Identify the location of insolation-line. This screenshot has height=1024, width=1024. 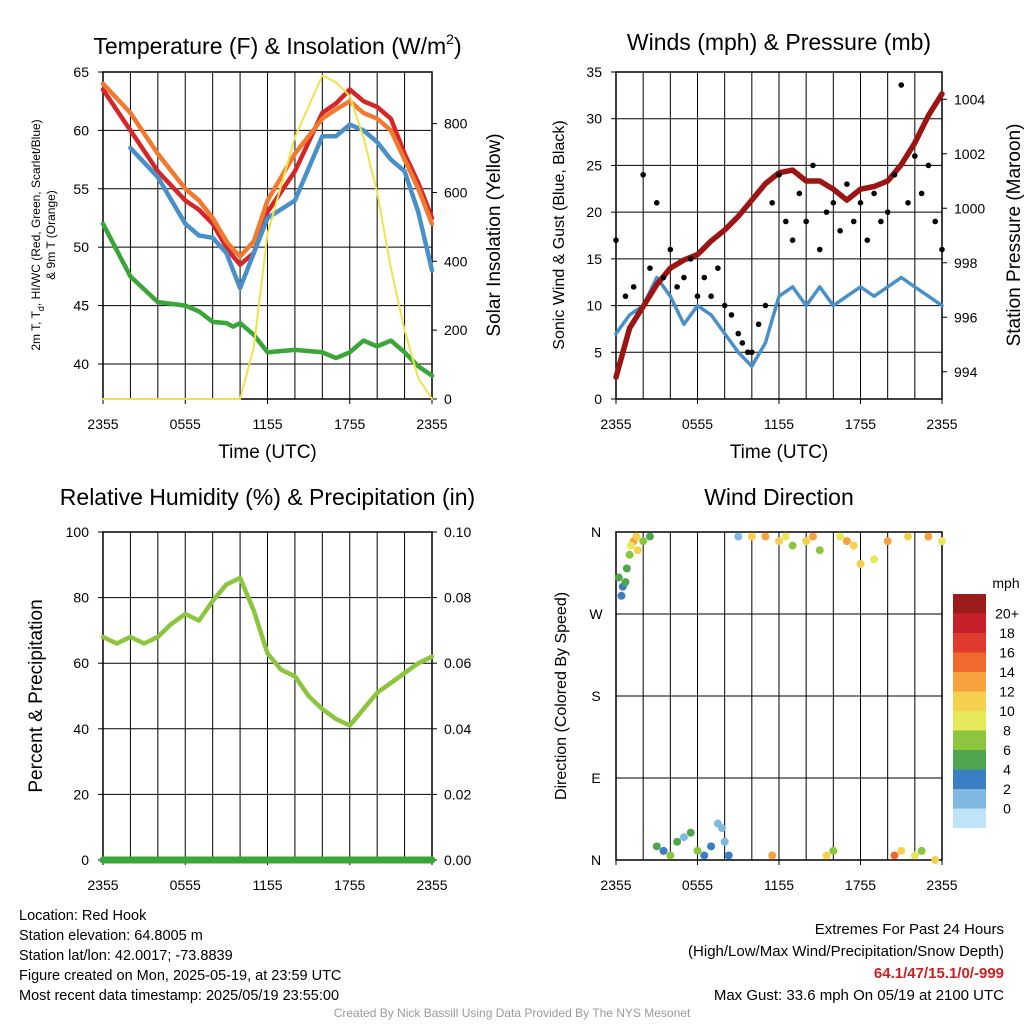
(267, 237).